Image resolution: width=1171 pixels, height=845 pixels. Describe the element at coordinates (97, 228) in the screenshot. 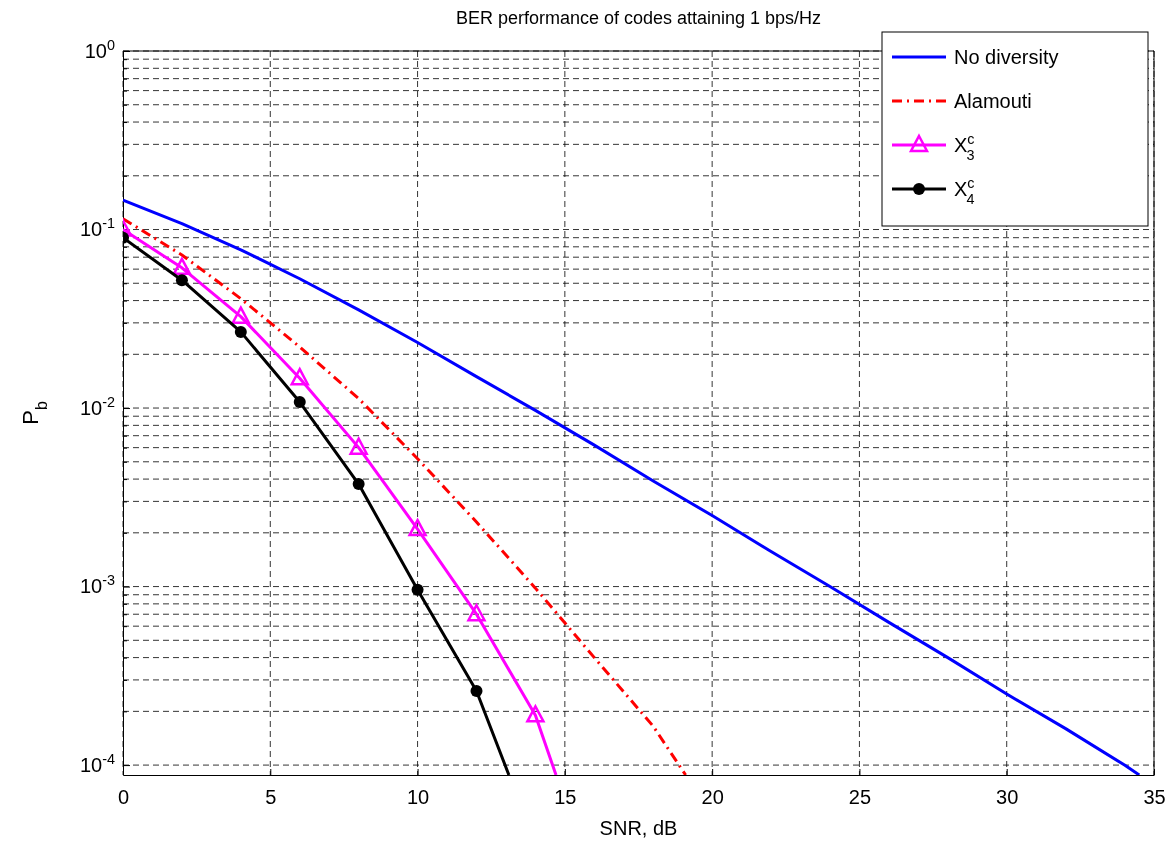

I see `y-tick-label: 10$^{-1}$` at that location.